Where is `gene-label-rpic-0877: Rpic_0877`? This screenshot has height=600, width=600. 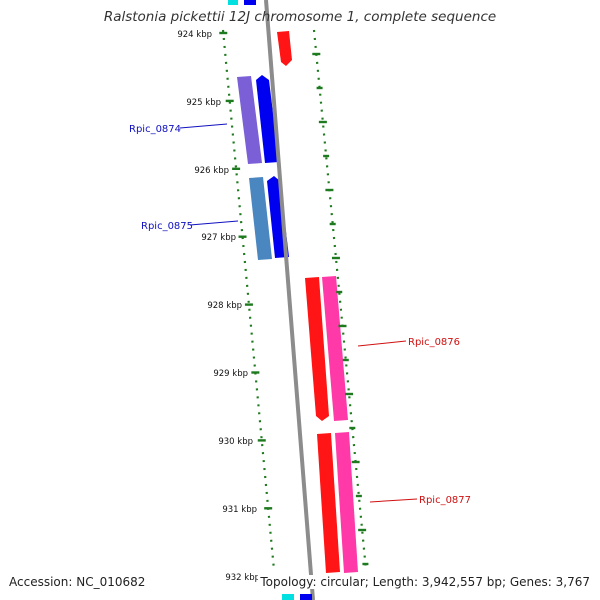
gene-label-rpic-0877: Rpic_0877 is located at coordinates (445, 500).